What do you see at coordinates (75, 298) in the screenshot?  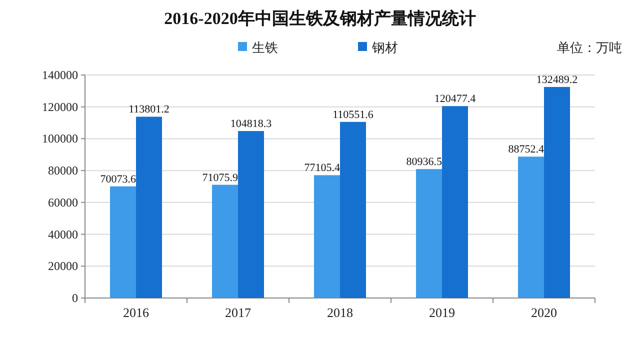 I see `y-tick-label: 0` at bounding box center [75, 298].